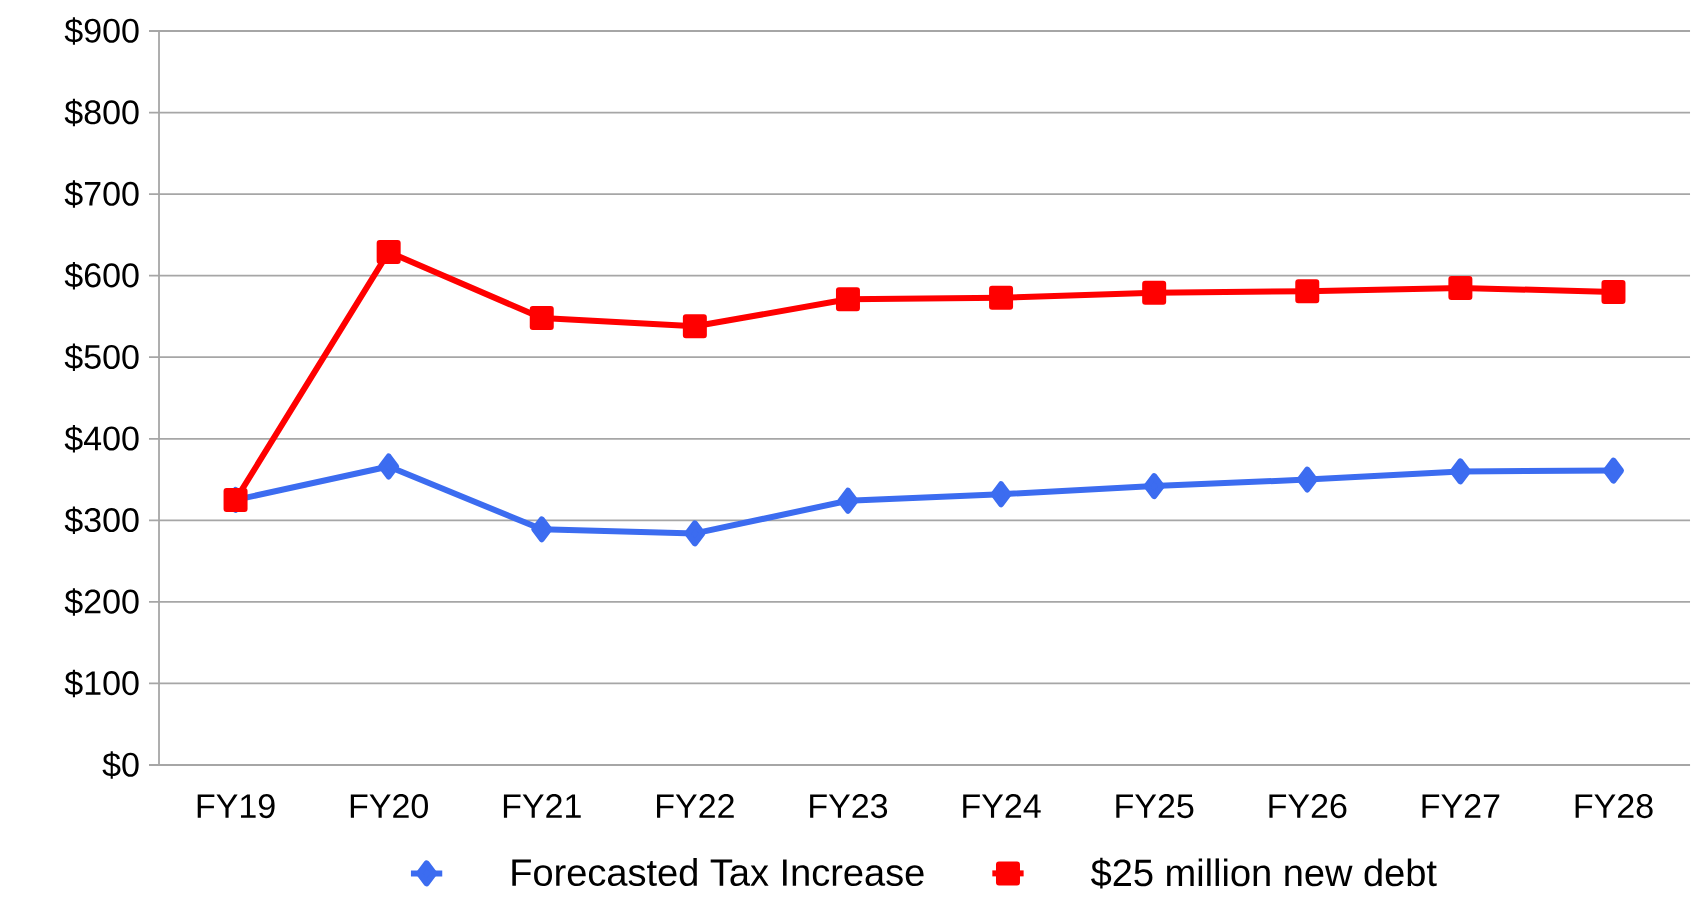  I want to click on y-tick-label: $600, so click(101, 275).